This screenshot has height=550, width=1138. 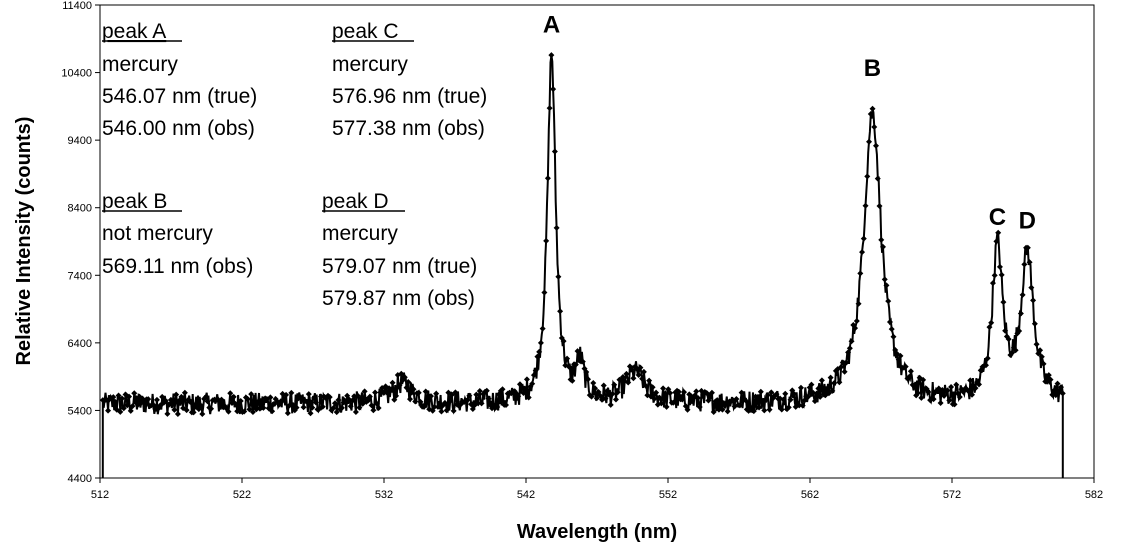 I want to click on y-tick-label: 5400, so click(x=80, y=411).